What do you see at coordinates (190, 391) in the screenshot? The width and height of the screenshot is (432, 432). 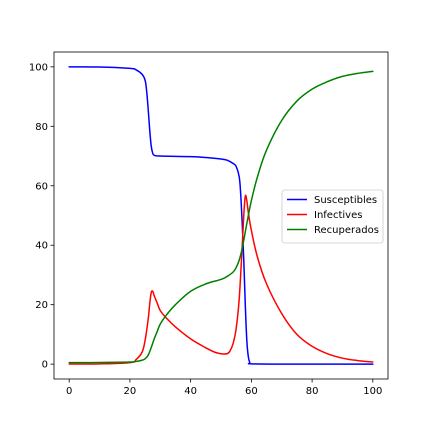 I see `x-tick-label: 40` at bounding box center [190, 391].